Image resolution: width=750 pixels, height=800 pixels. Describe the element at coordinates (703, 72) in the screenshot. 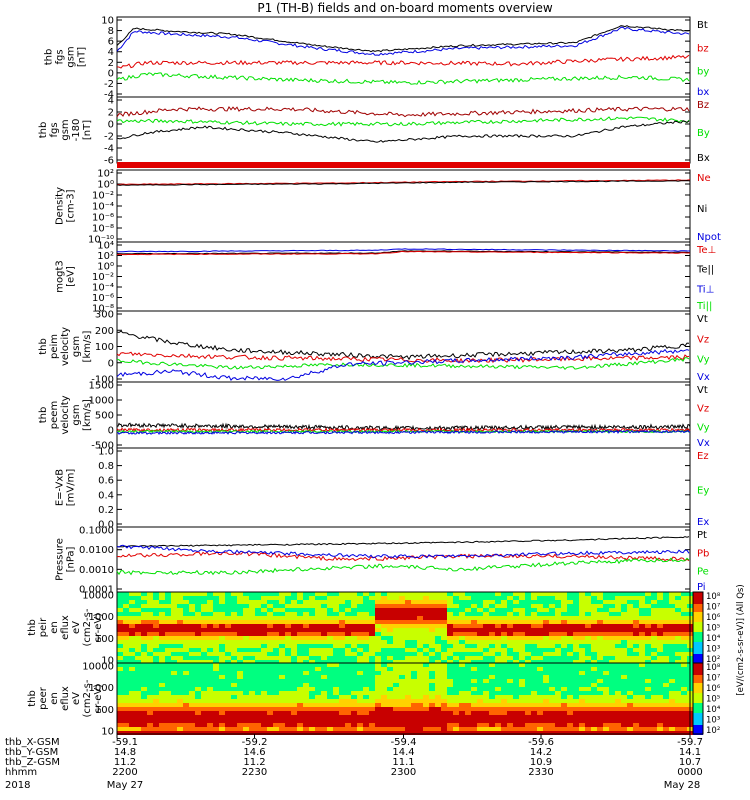

I see `legend-by: by` at that location.